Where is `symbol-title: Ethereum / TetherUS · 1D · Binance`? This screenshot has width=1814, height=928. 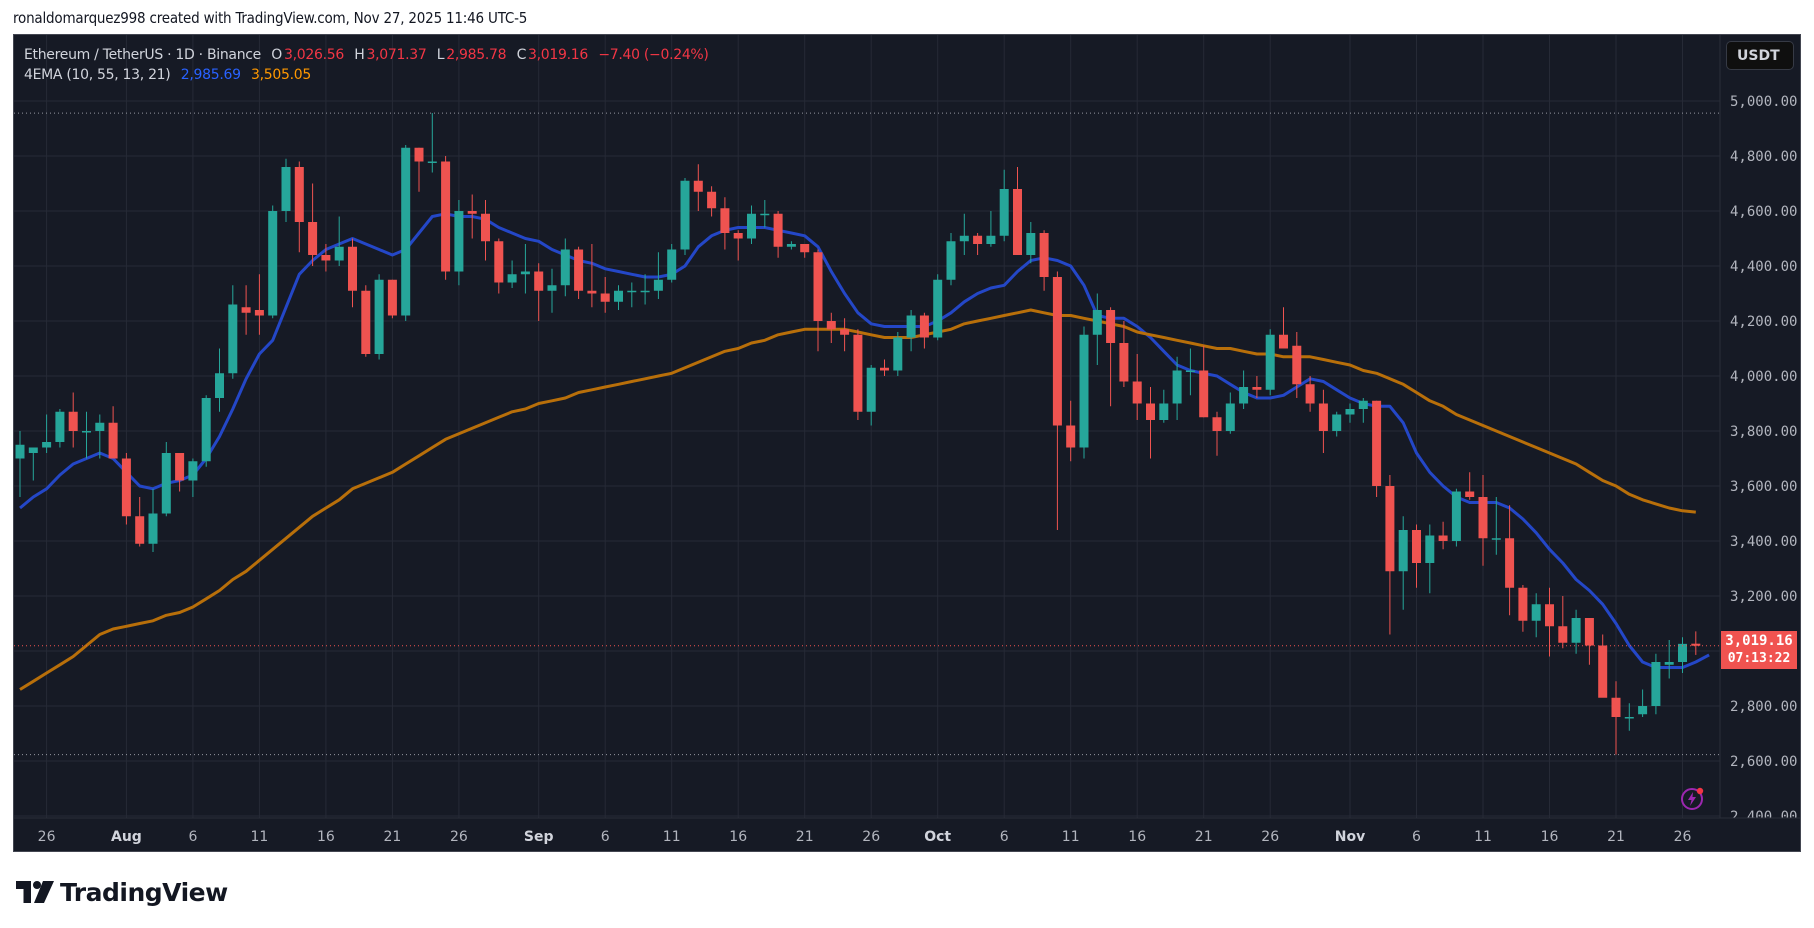
symbol-title: Ethereum / TetherUS · 1D · Binance is located at coordinates (142, 55).